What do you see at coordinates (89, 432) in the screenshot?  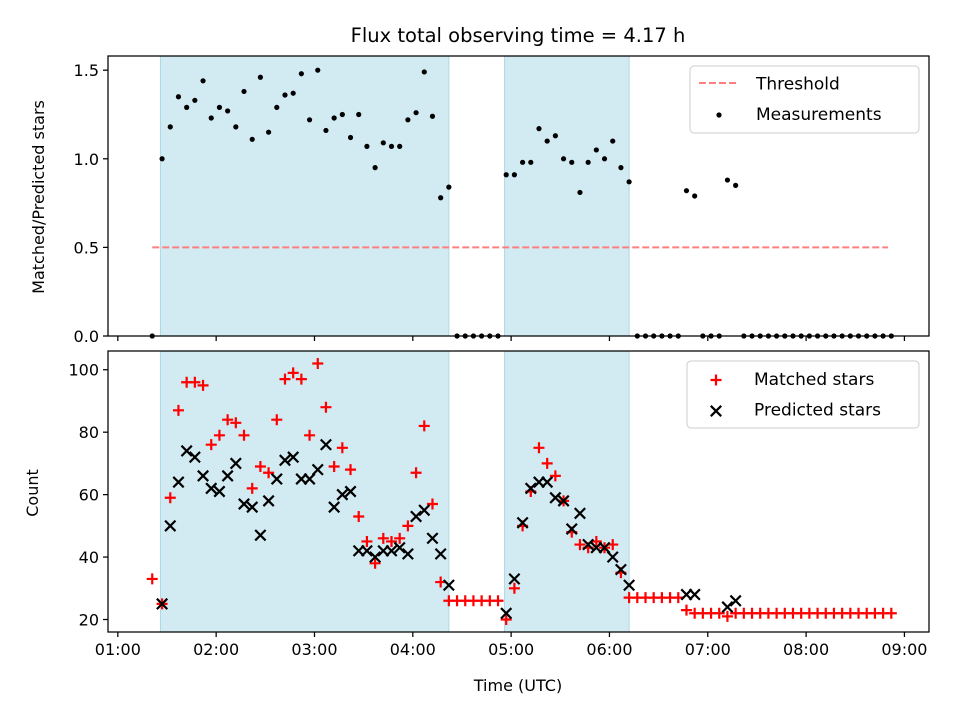 I see `y-tick-label: 80` at bounding box center [89, 432].